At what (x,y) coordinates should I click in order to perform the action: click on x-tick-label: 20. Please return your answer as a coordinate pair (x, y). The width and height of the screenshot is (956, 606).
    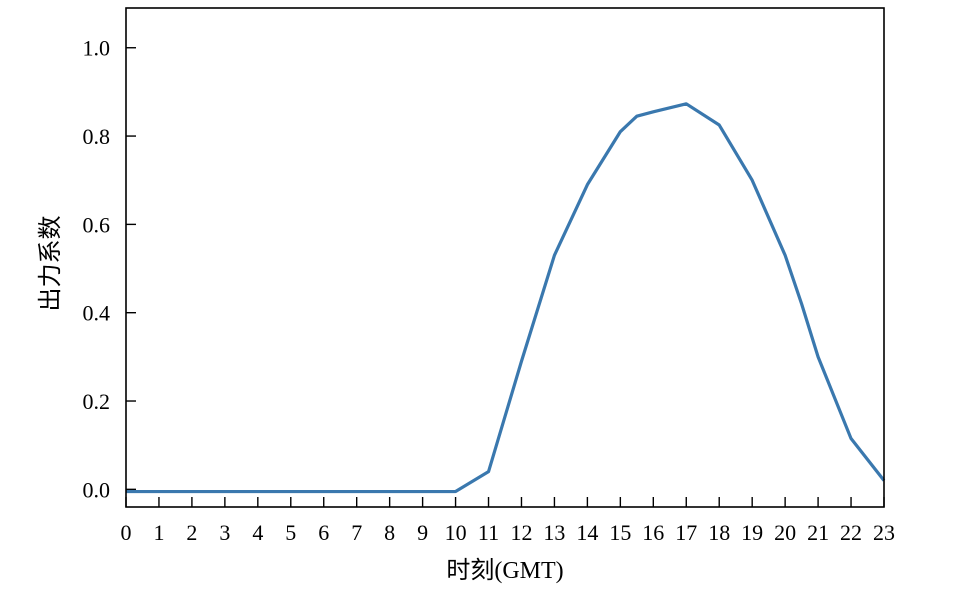
    Looking at the image, I should click on (785, 532).